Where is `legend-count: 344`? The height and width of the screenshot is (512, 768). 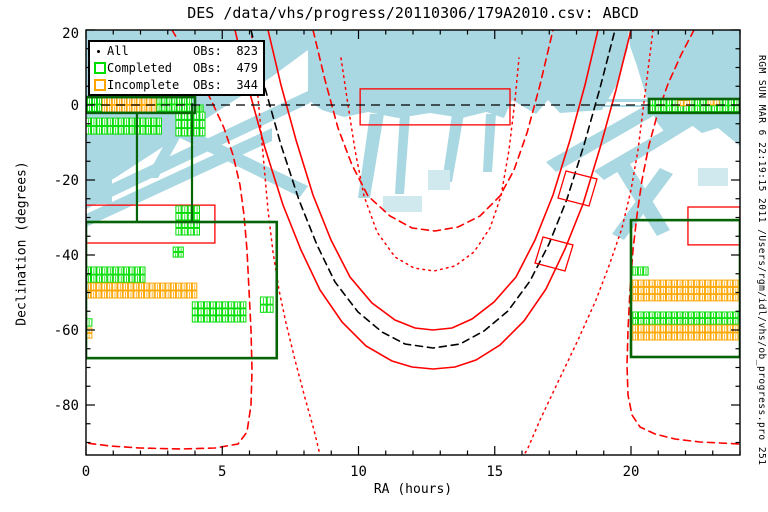
legend-count: 344 is located at coordinates (247, 84).